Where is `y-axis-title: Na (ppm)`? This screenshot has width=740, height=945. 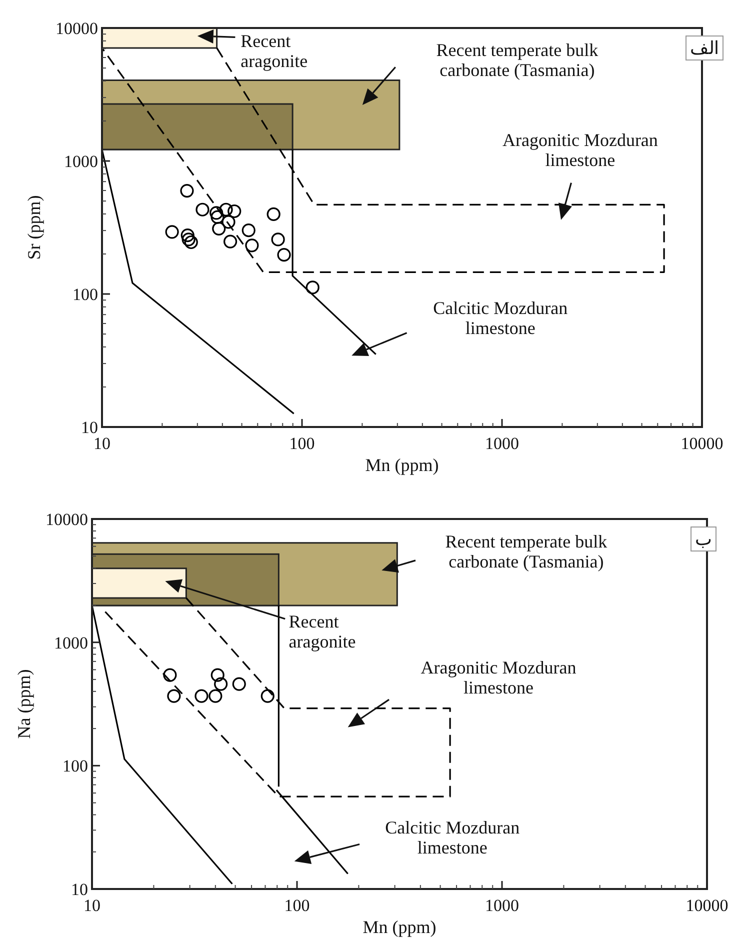
y-axis-title: Na (ppm) is located at coordinates (24, 704).